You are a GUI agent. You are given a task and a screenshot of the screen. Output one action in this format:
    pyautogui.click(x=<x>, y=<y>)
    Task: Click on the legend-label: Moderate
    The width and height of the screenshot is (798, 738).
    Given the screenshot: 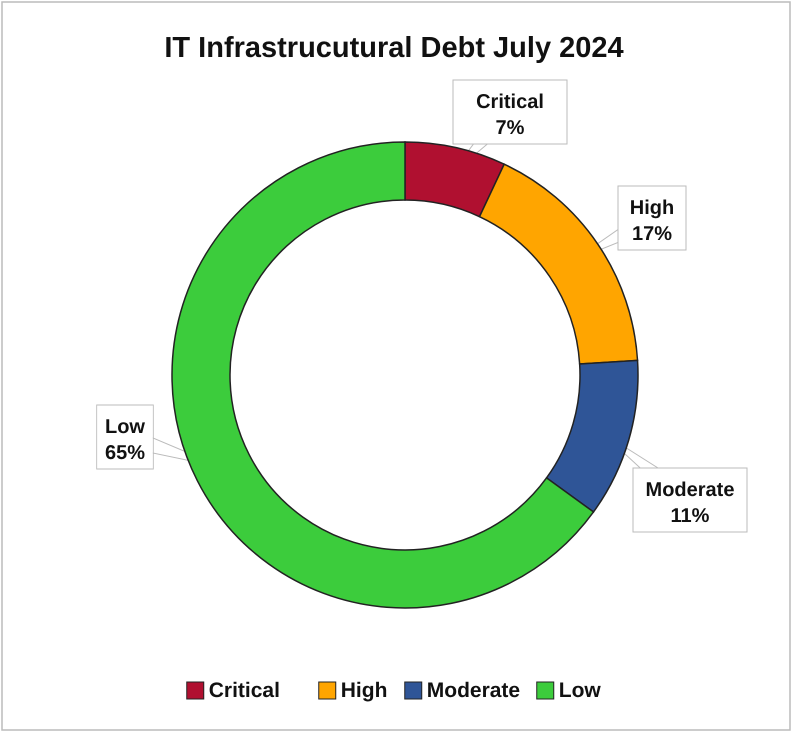 What is the action you would take?
    pyautogui.click(x=473, y=690)
    